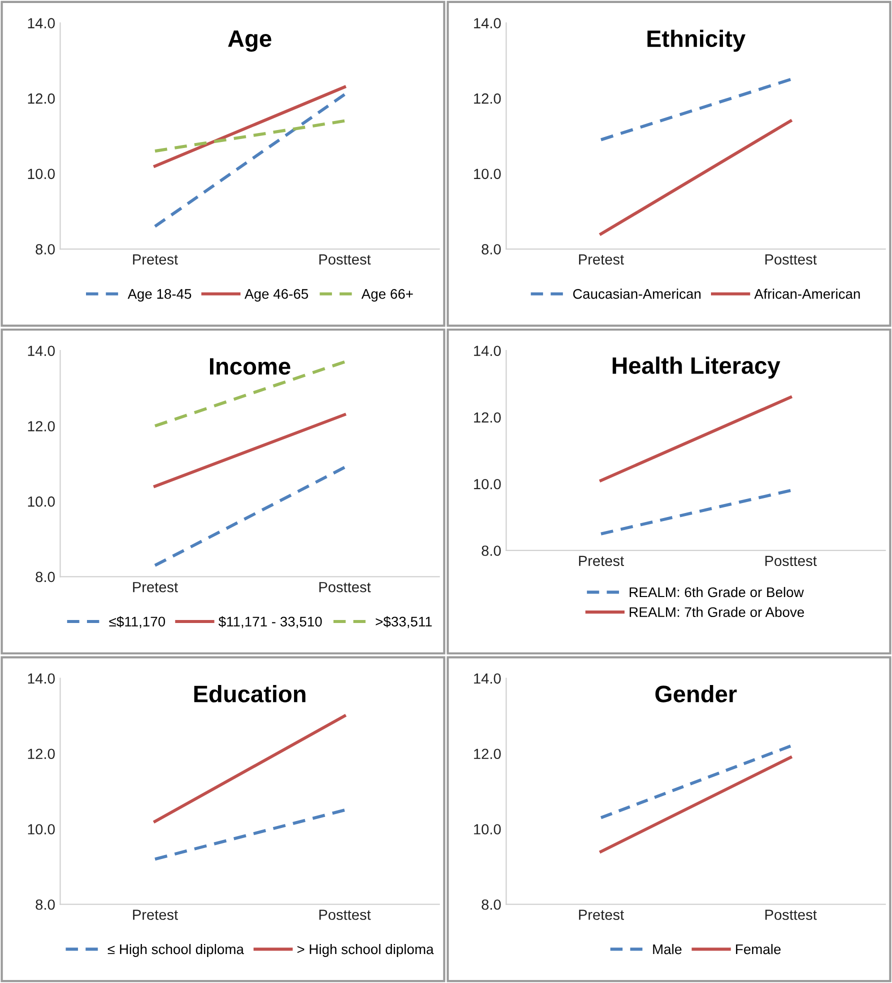 This screenshot has height=983, width=892. Describe the element at coordinates (160, 295) in the screenshot. I see `legend-label: Age 18-45` at that location.